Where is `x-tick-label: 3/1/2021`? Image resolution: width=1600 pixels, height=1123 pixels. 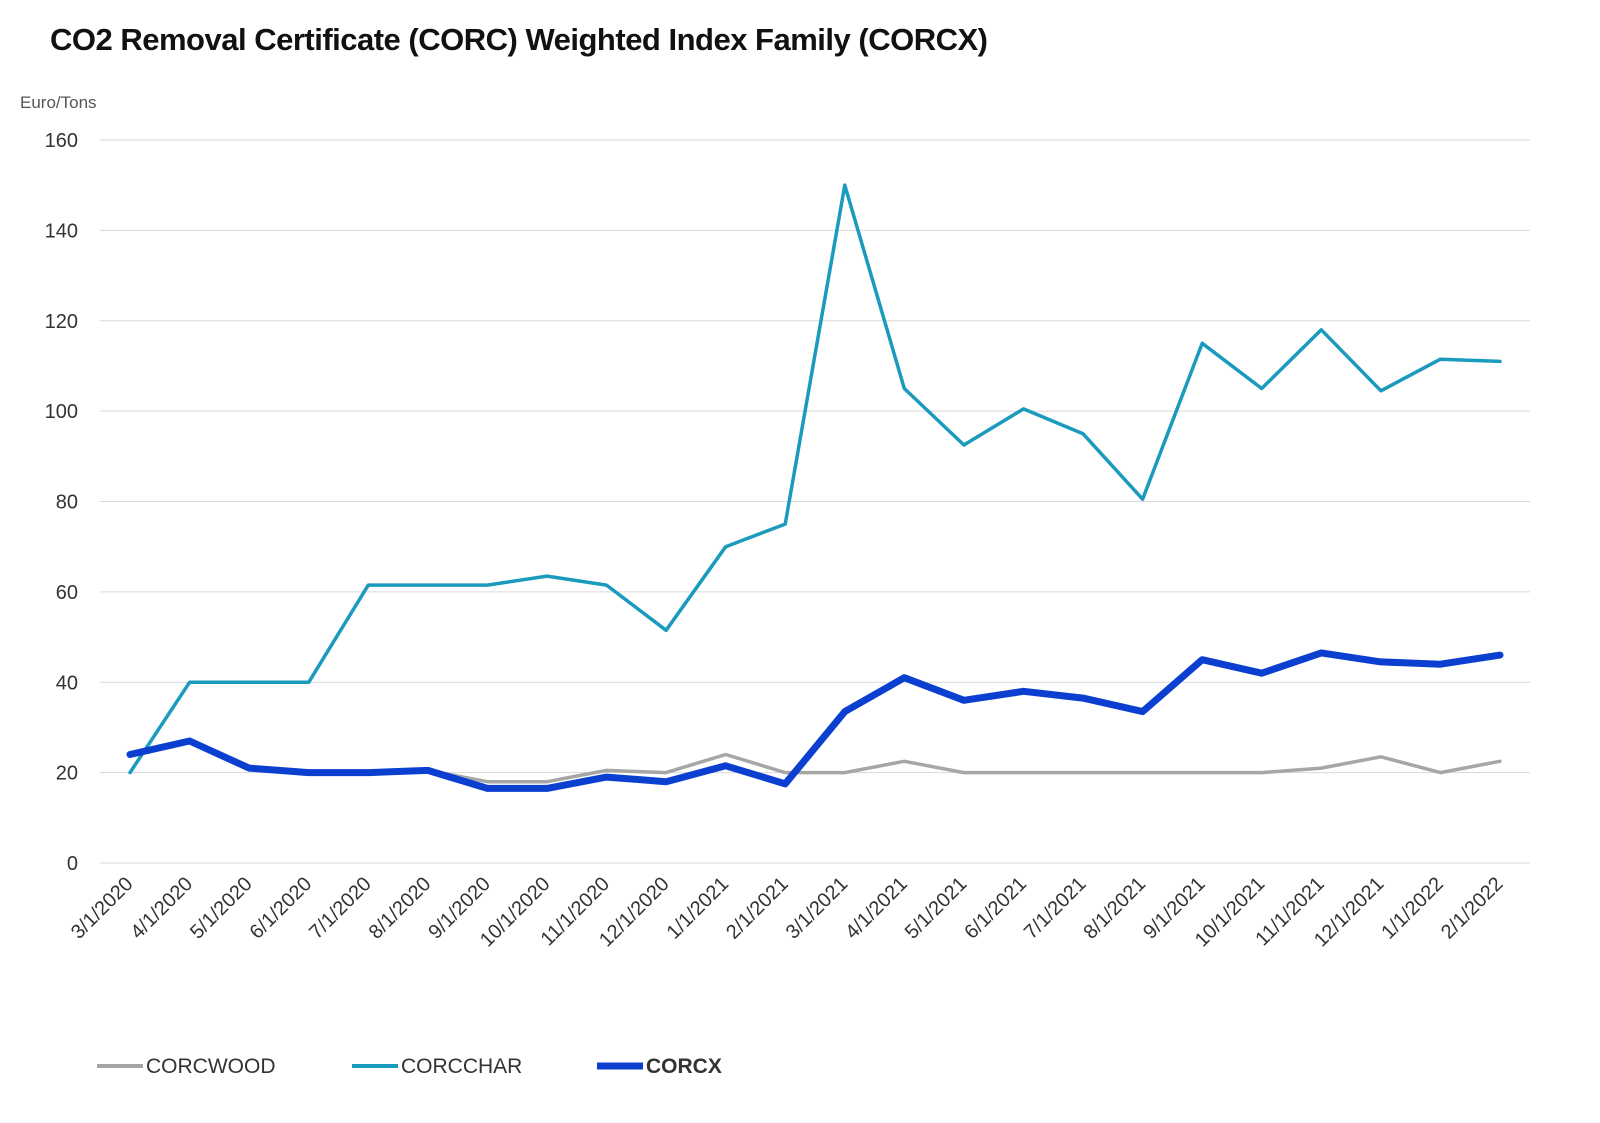 x-tick-label: 3/1/2021 is located at coordinates (817, 908).